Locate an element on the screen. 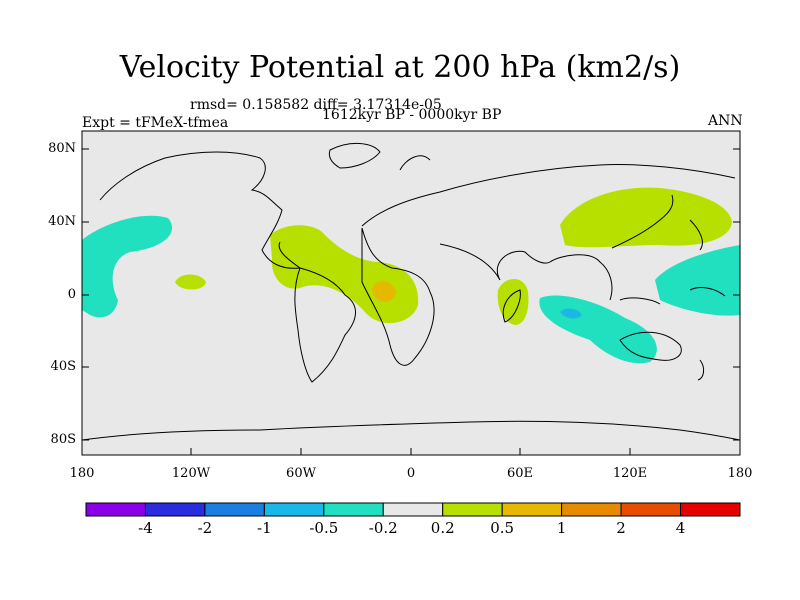 The height and width of the screenshot is (600, 800). lon-label-180e: 180 is located at coordinates (740, 473).